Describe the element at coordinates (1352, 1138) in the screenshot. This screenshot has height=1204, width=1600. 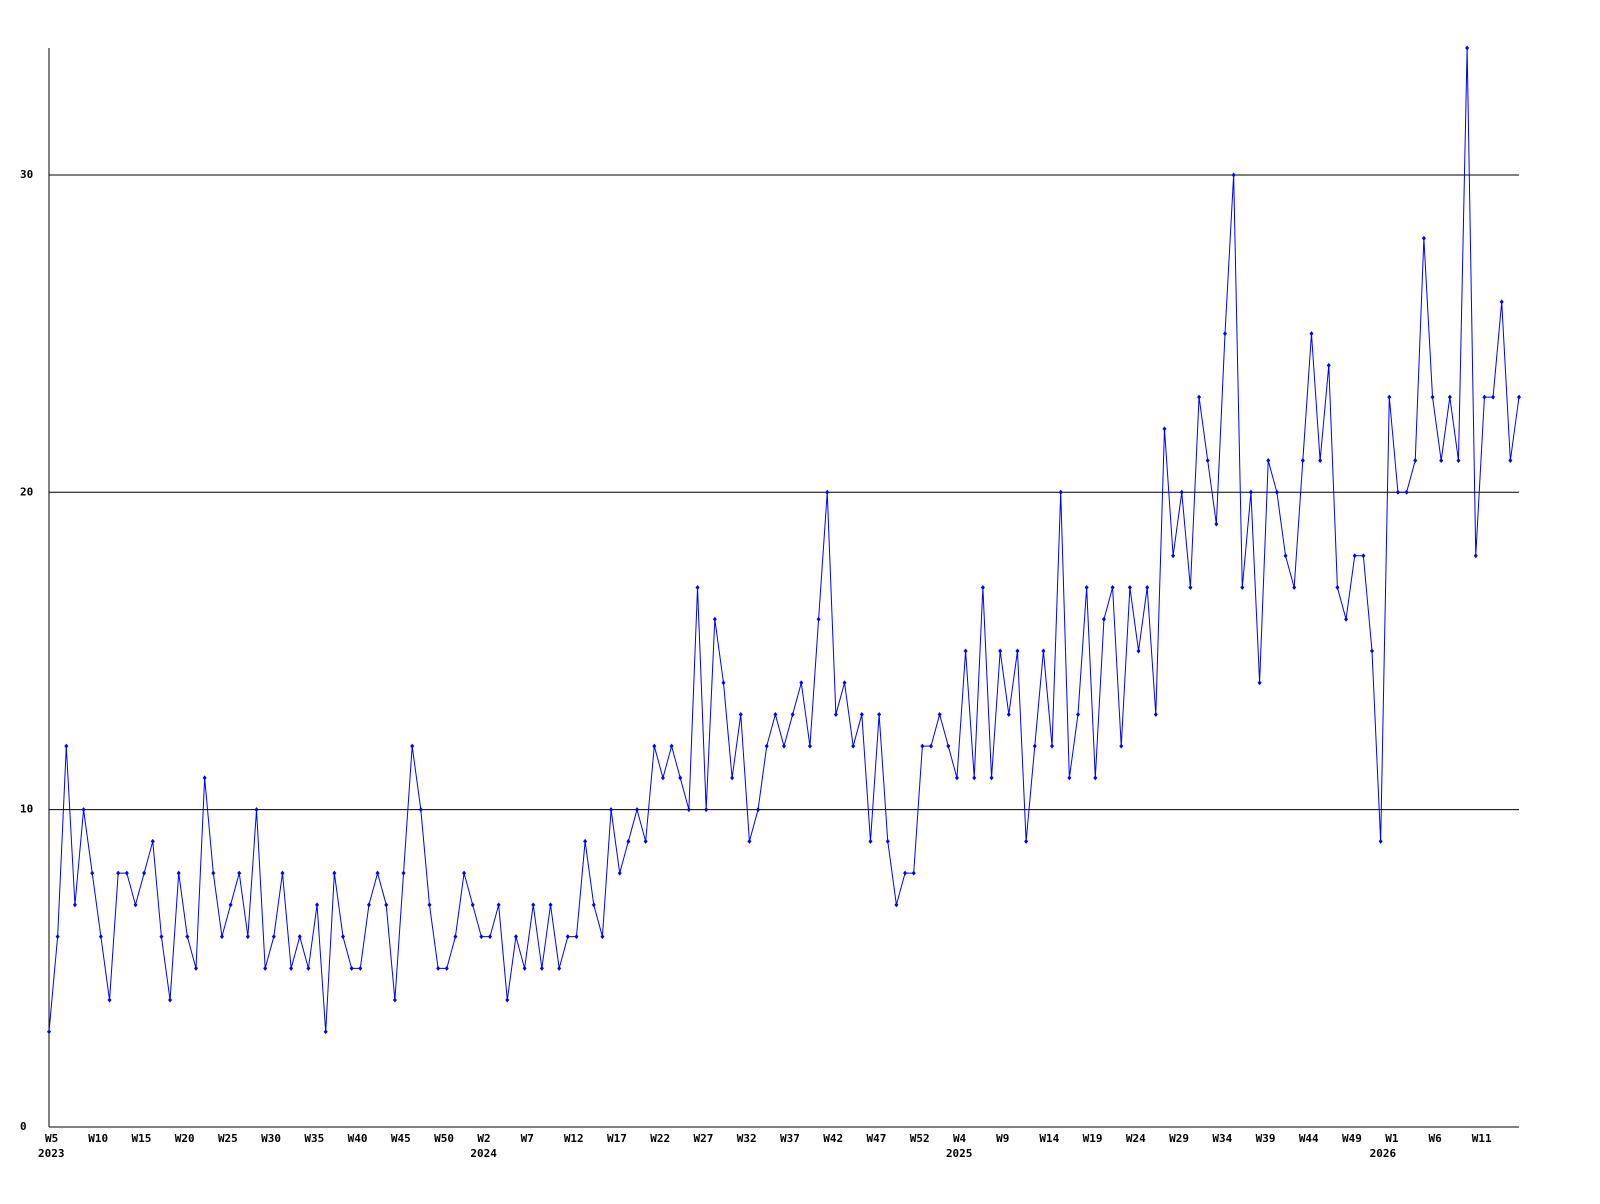
I see `x-tick-label: W49` at that location.